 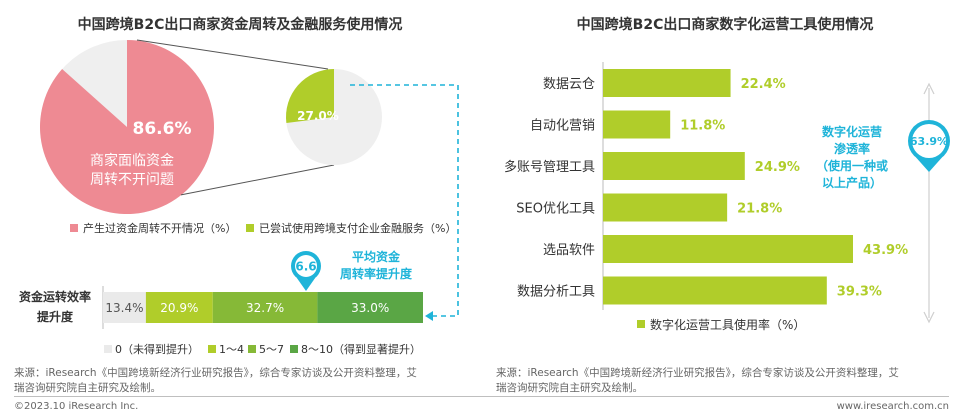 I want to click on stacked-segment-label-2: 20.9%, so click(x=179, y=308).